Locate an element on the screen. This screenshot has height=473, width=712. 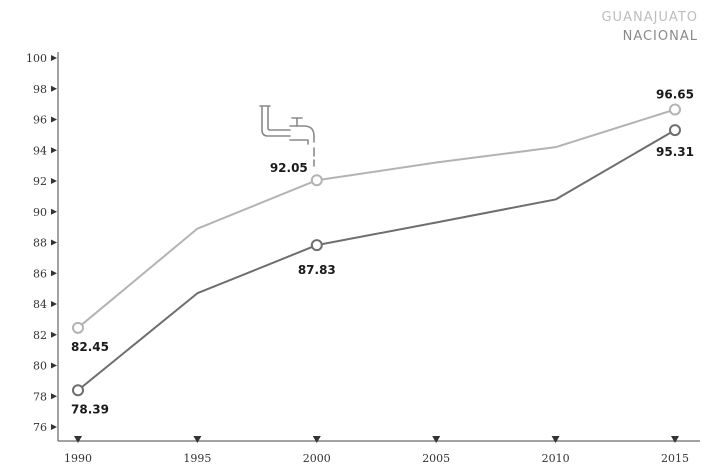
legend: GUANAJUATO NACIONAL is located at coordinates (649, 27).